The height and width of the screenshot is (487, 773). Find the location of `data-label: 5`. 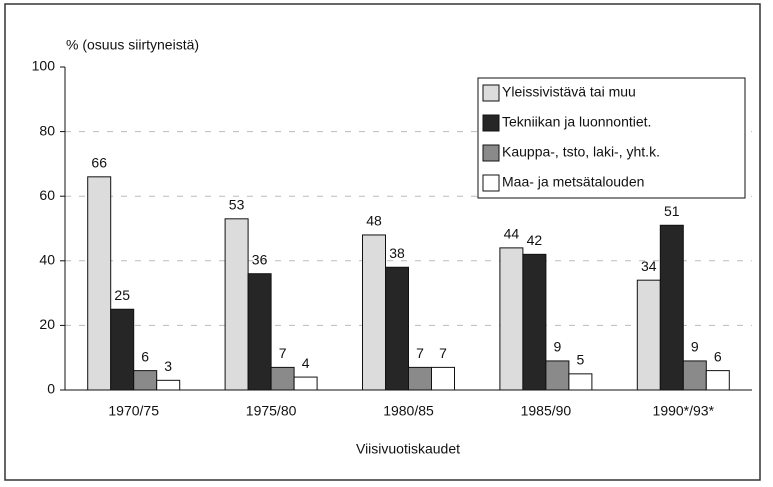

data-label: 5 is located at coordinates (581, 360).